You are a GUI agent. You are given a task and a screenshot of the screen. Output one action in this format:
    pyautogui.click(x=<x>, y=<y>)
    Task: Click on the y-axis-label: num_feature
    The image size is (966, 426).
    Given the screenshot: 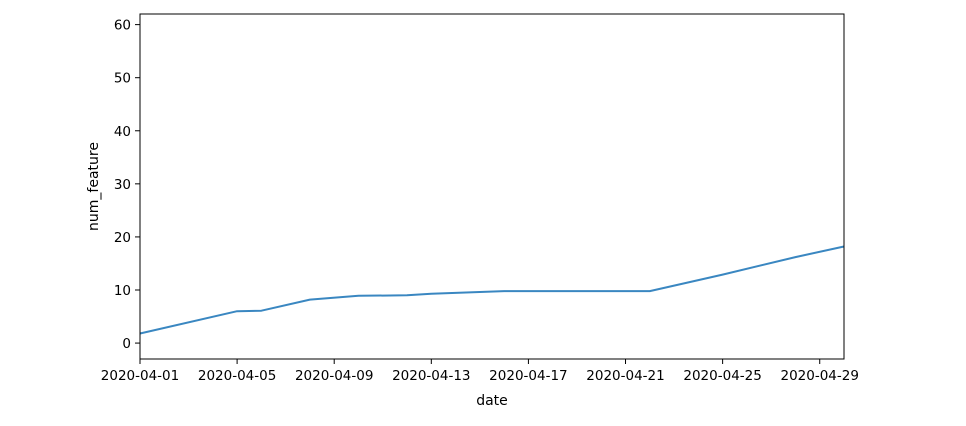 What is the action you would take?
    pyautogui.click(x=94, y=186)
    